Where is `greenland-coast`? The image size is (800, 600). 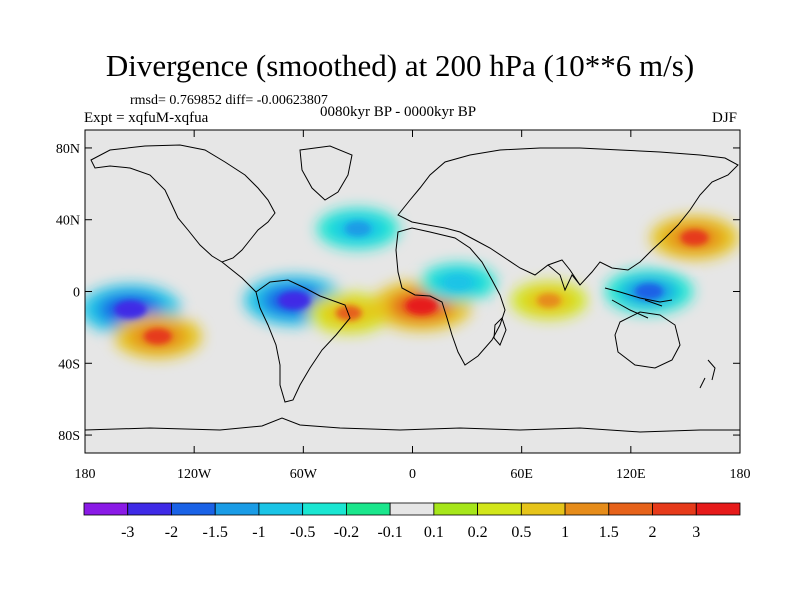 greenland-coast is located at coordinates (326, 173).